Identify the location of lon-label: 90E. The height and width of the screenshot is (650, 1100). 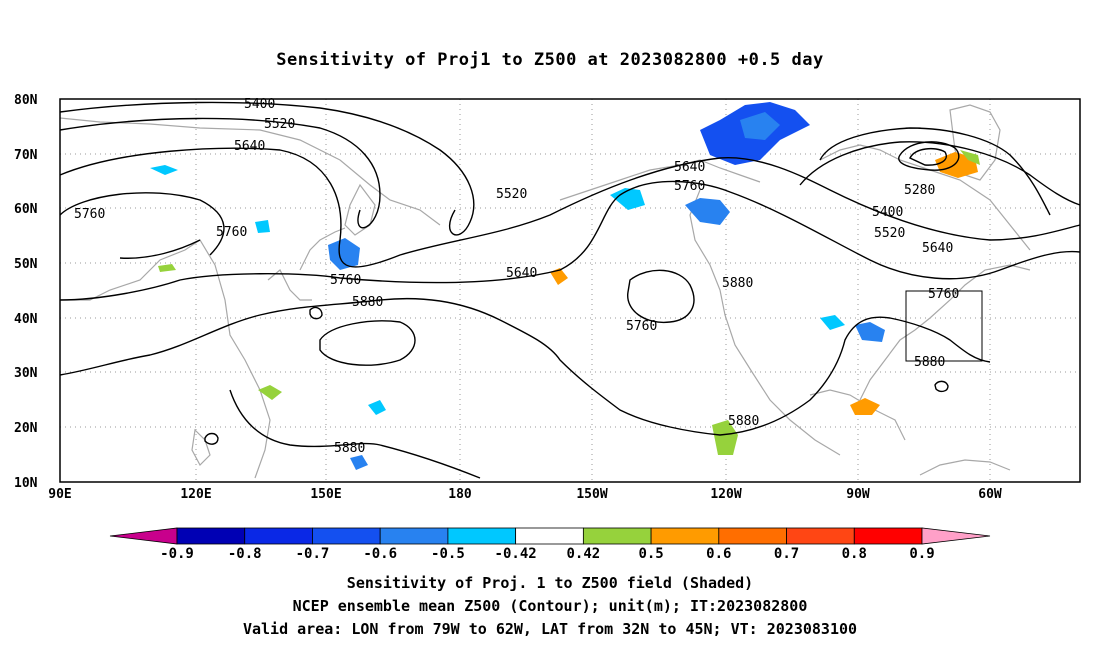
(59, 494).